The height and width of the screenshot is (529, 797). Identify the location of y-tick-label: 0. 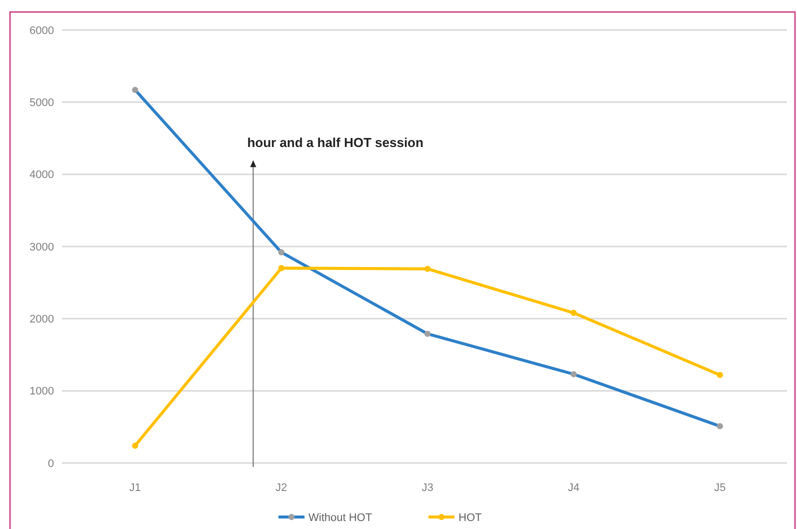
(51, 464).